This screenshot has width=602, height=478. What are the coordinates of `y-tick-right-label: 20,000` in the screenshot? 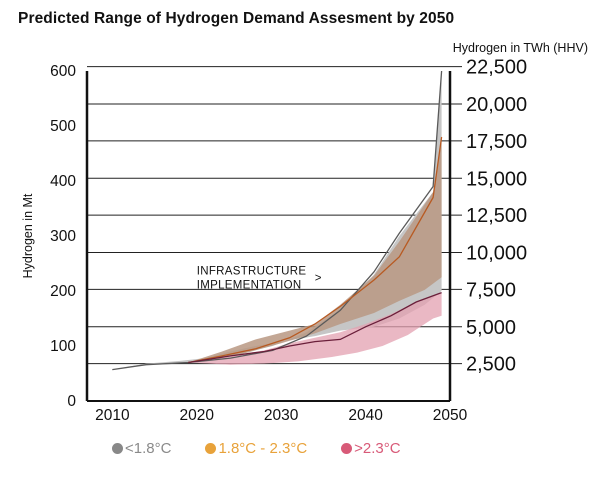 It's located at (496, 105).